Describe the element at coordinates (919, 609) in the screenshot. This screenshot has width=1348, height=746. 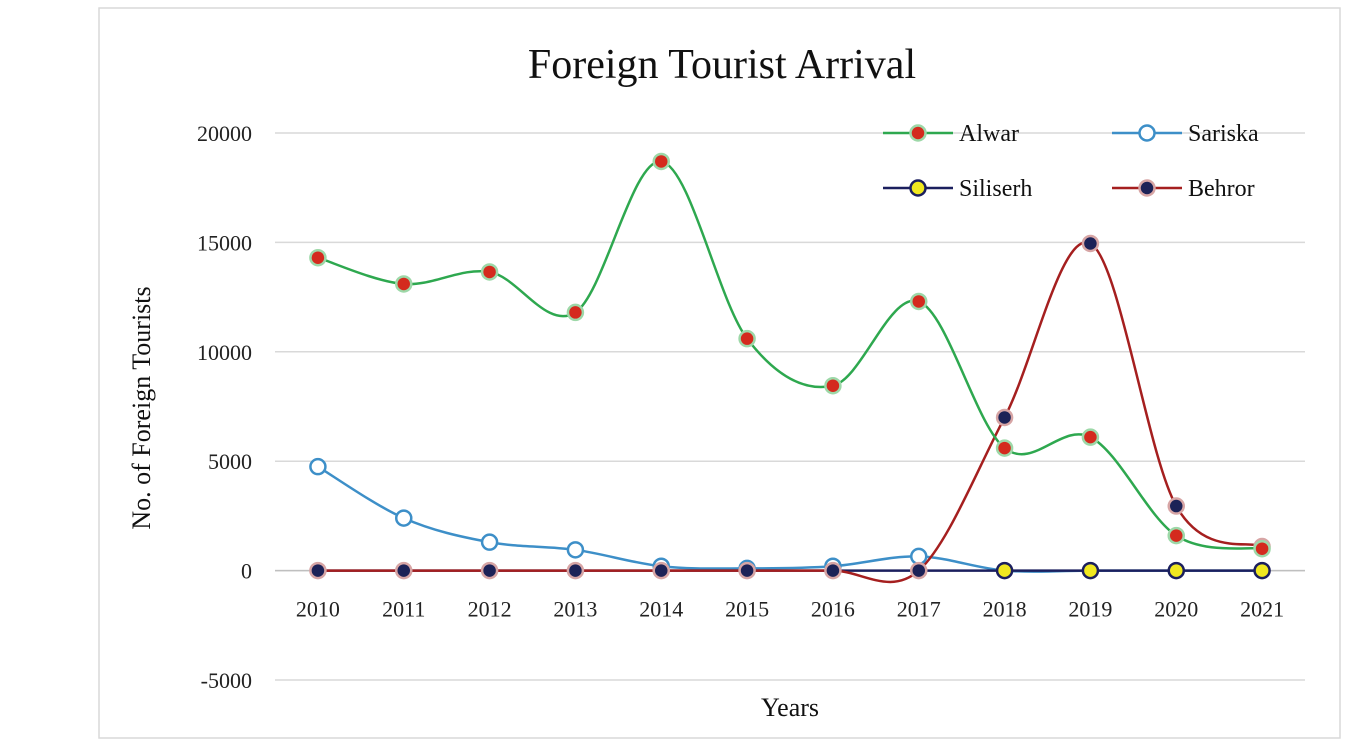
I see `x-tick-label: 2017` at that location.